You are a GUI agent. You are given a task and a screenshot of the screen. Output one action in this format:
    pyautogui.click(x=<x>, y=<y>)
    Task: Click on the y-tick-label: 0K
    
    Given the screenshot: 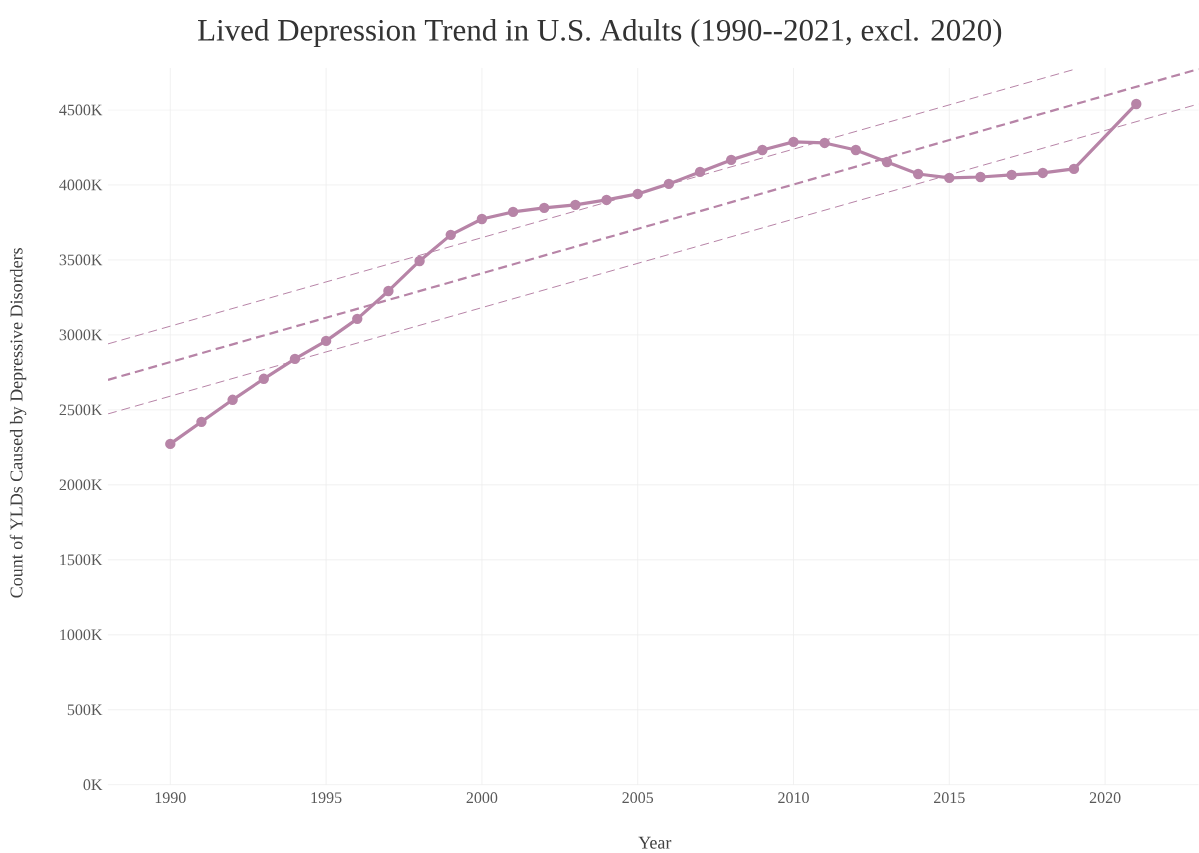 What is the action you would take?
    pyautogui.click(x=93, y=785)
    